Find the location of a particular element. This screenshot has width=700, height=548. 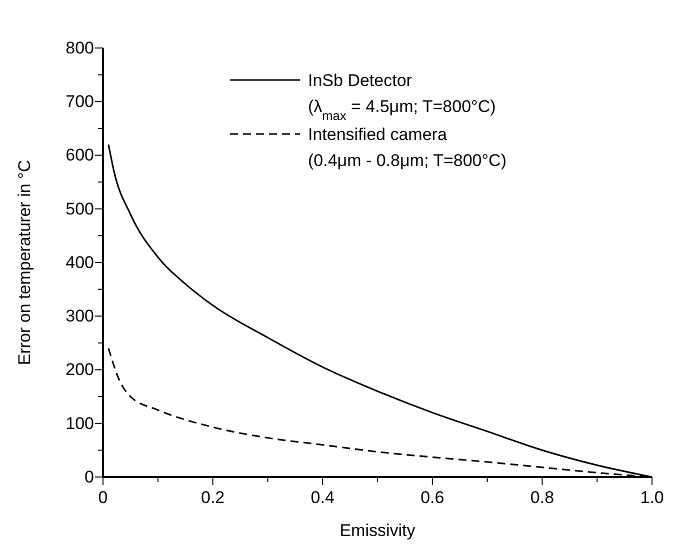

x-tick-label: 0.8 is located at coordinates (542, 497).